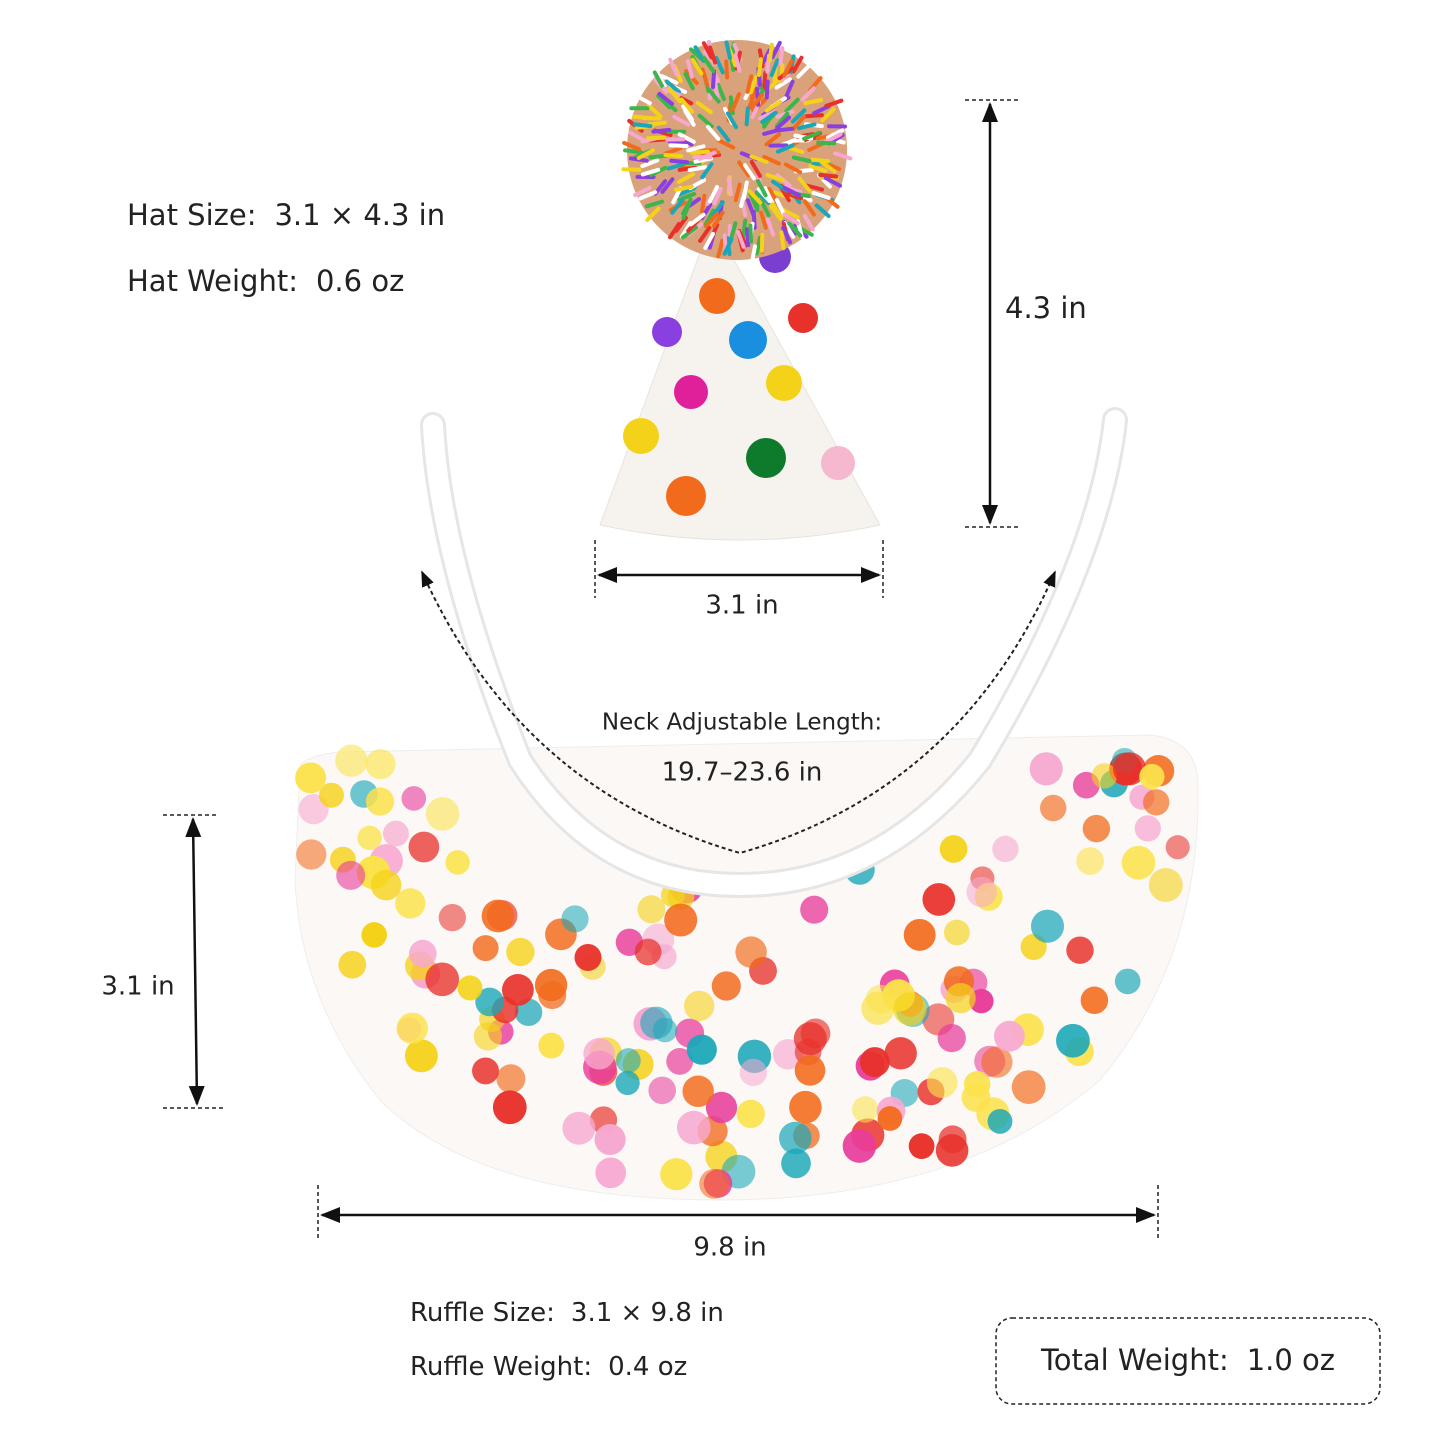 The image size is (1445, 1445). I want to click on ruffle-weight: Ruffle Weight: 0.4 oz, so click(548, 1367).